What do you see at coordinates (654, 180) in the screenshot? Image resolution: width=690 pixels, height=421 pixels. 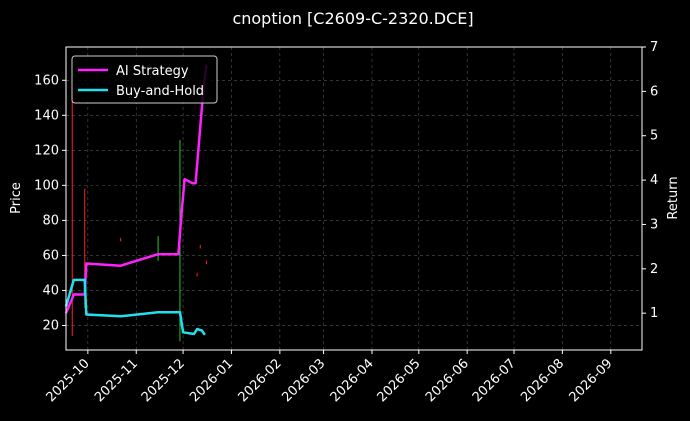 I see `y-right-tick-label: 4` at bounding box center [654, 180].